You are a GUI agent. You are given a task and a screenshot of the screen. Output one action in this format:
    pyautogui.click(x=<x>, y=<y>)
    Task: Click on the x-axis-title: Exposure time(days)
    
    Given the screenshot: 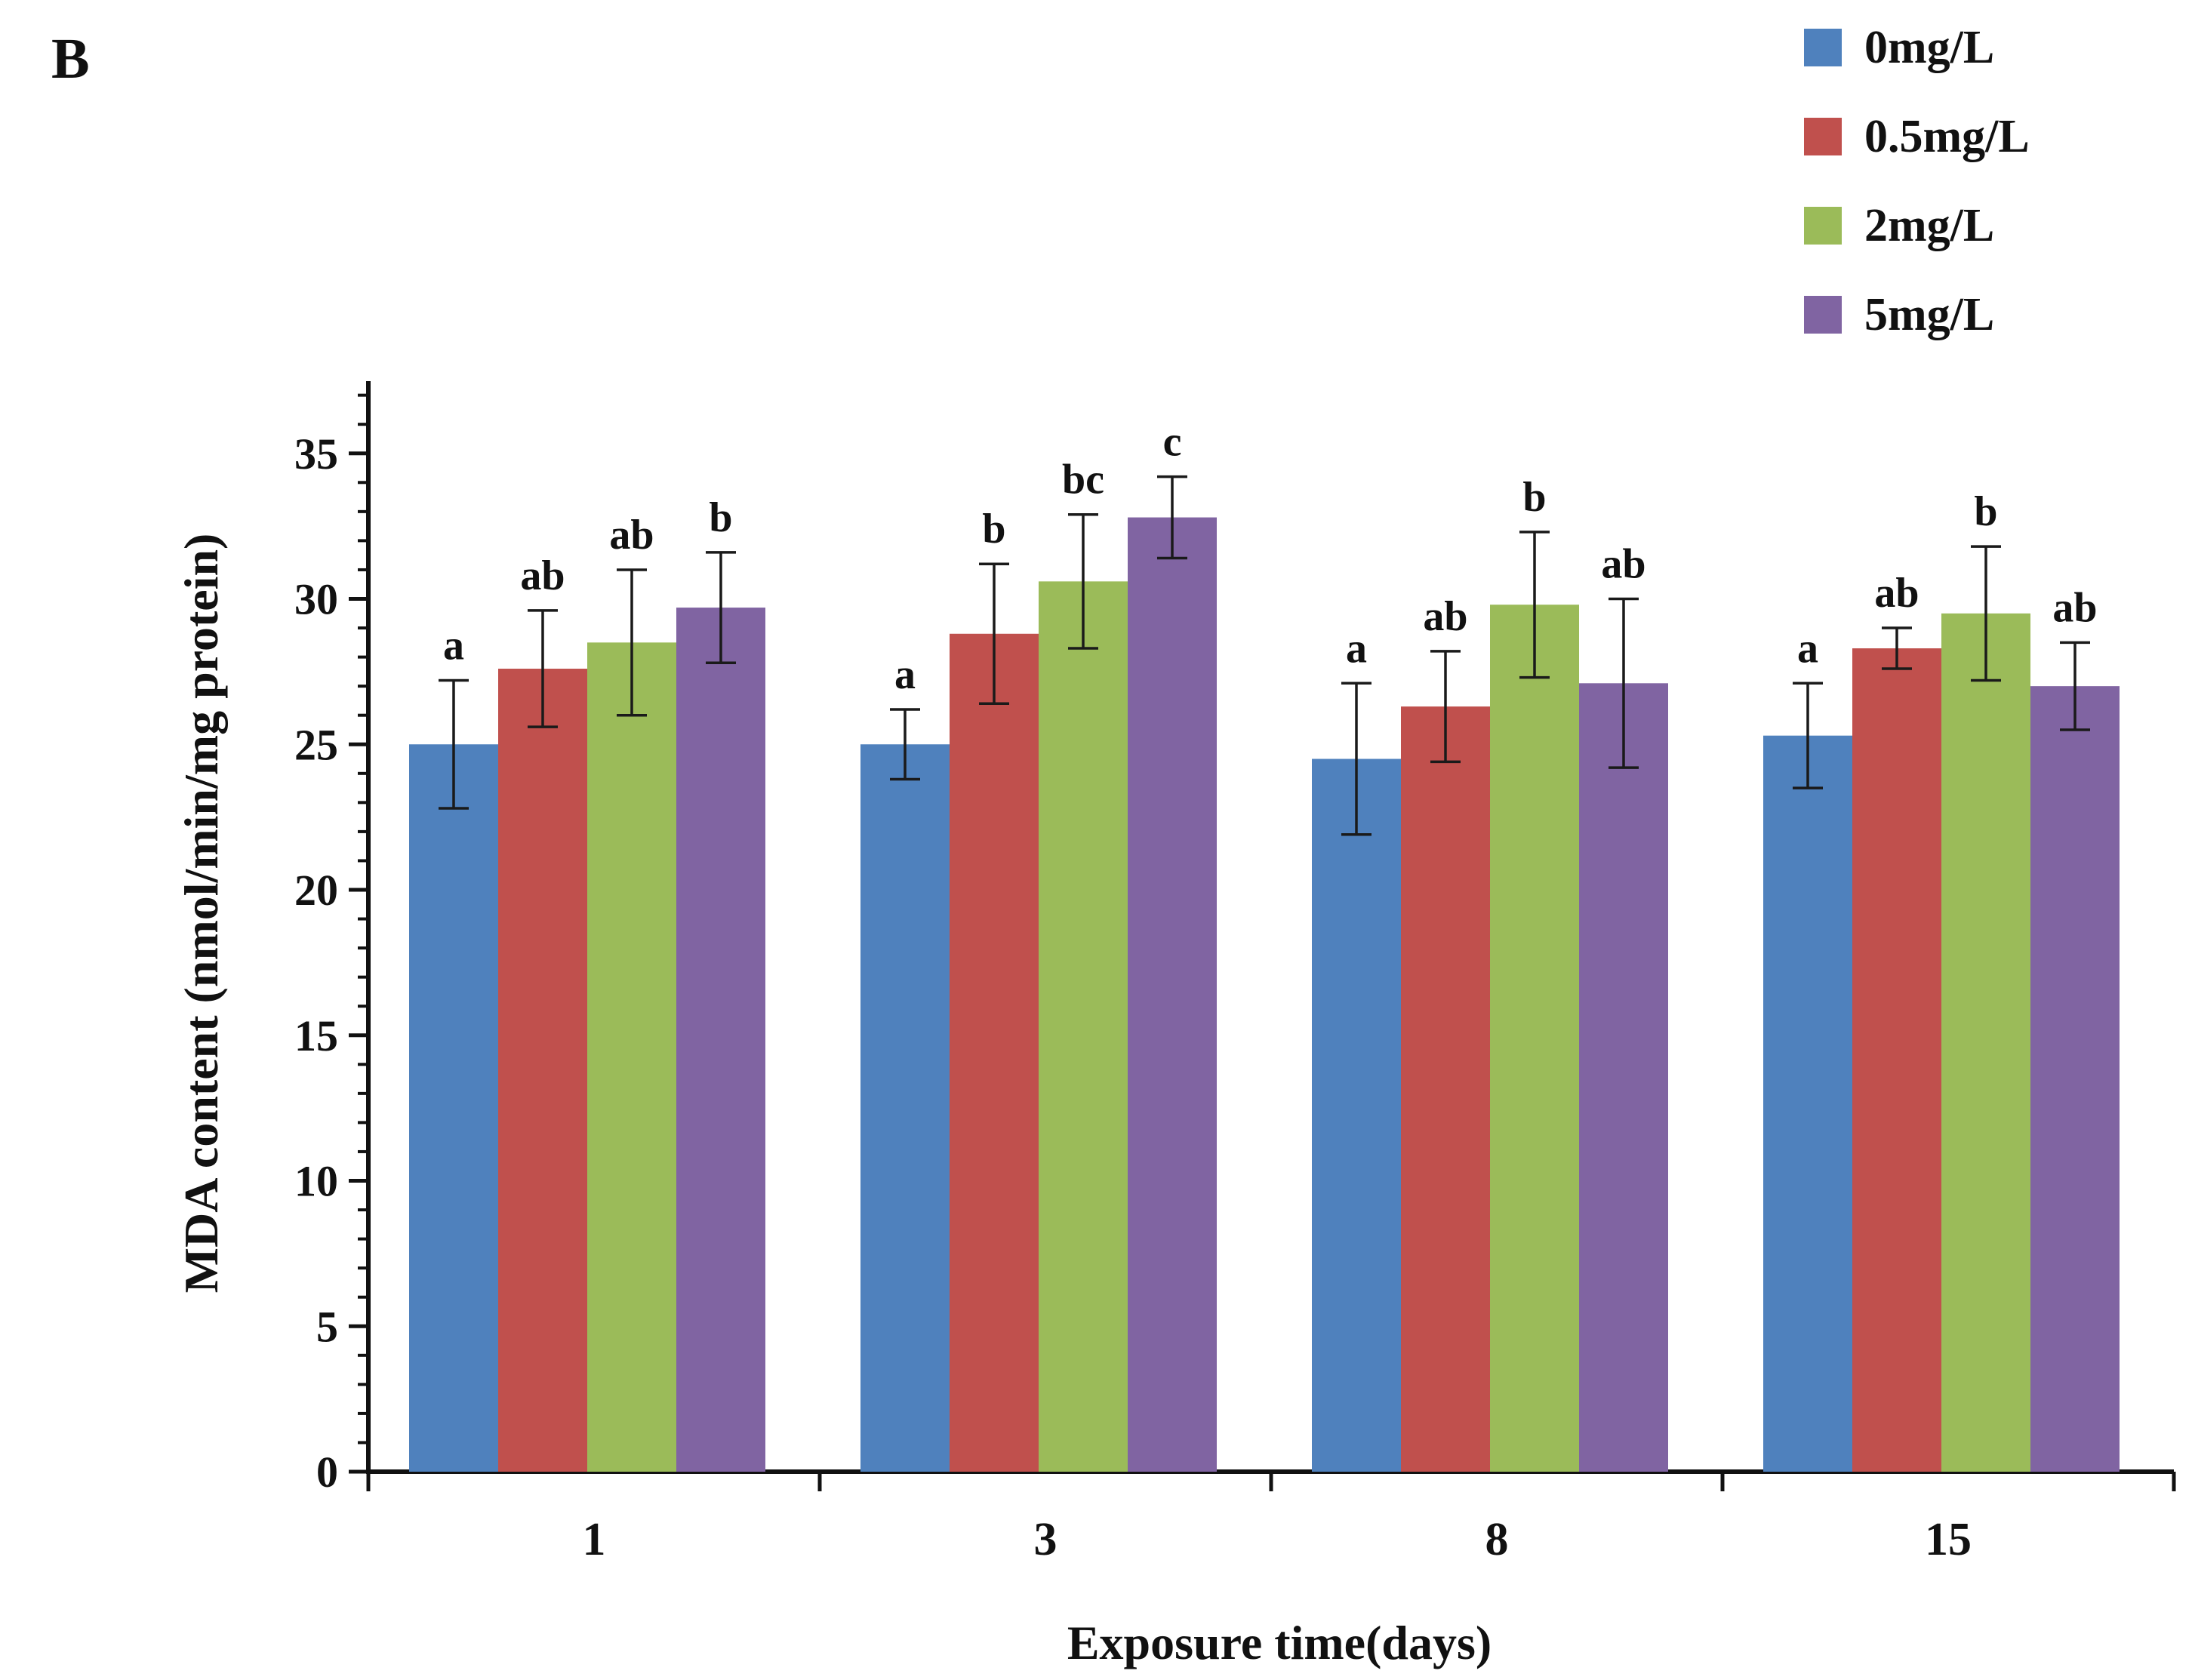 What is the action you would take?
    pyautogui.click(x=1279, y=1643)
    